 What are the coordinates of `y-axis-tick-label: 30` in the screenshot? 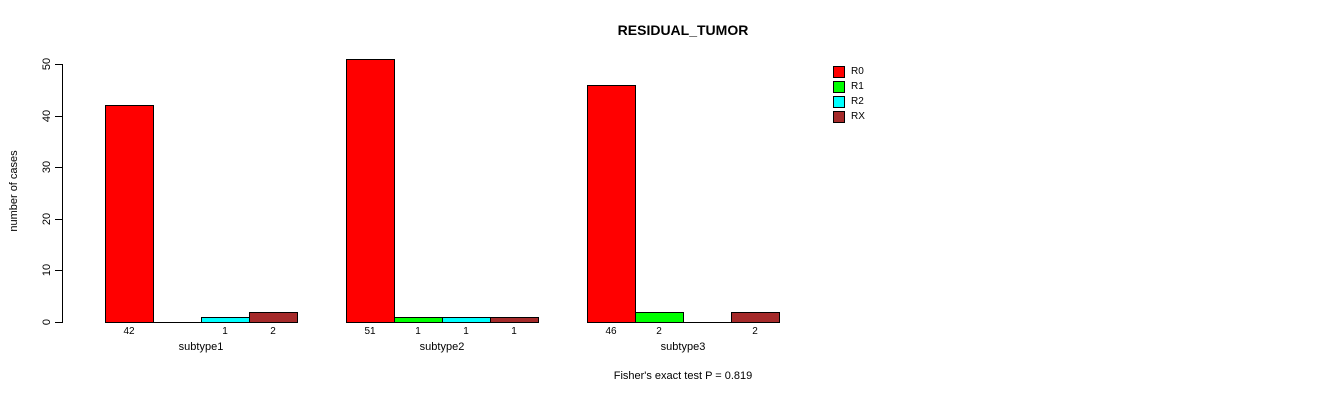 It's located at (47, 167).